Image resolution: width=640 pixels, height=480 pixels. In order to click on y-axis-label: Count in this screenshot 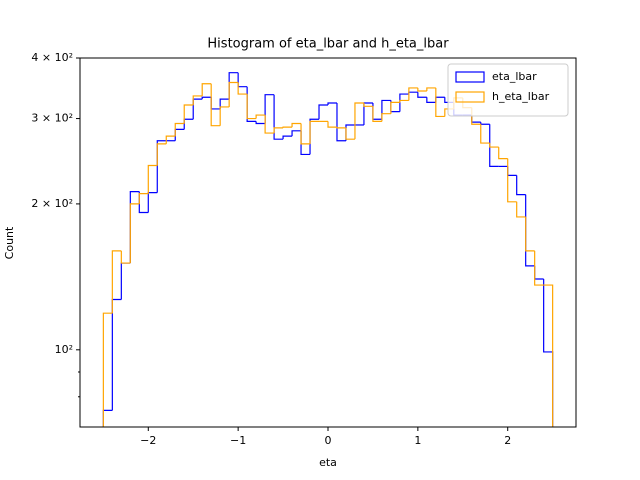, I will do `click(9, 242)`.